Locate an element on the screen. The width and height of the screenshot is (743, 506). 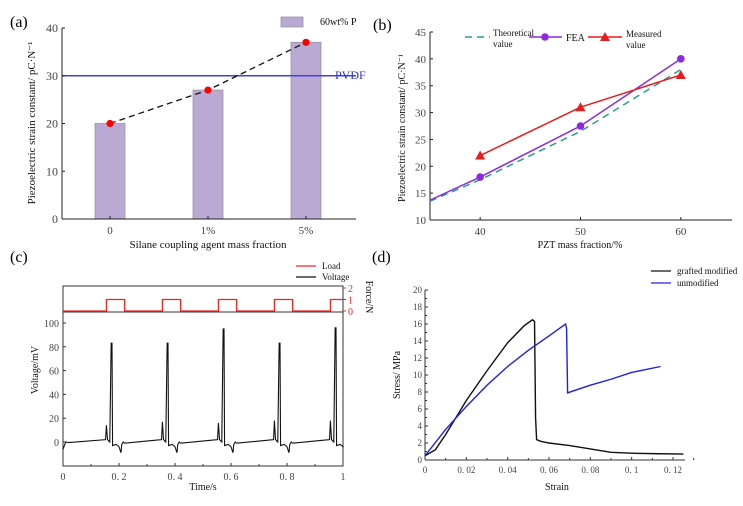
a-ytick-label: 30 is located at coordinates (52, 76).